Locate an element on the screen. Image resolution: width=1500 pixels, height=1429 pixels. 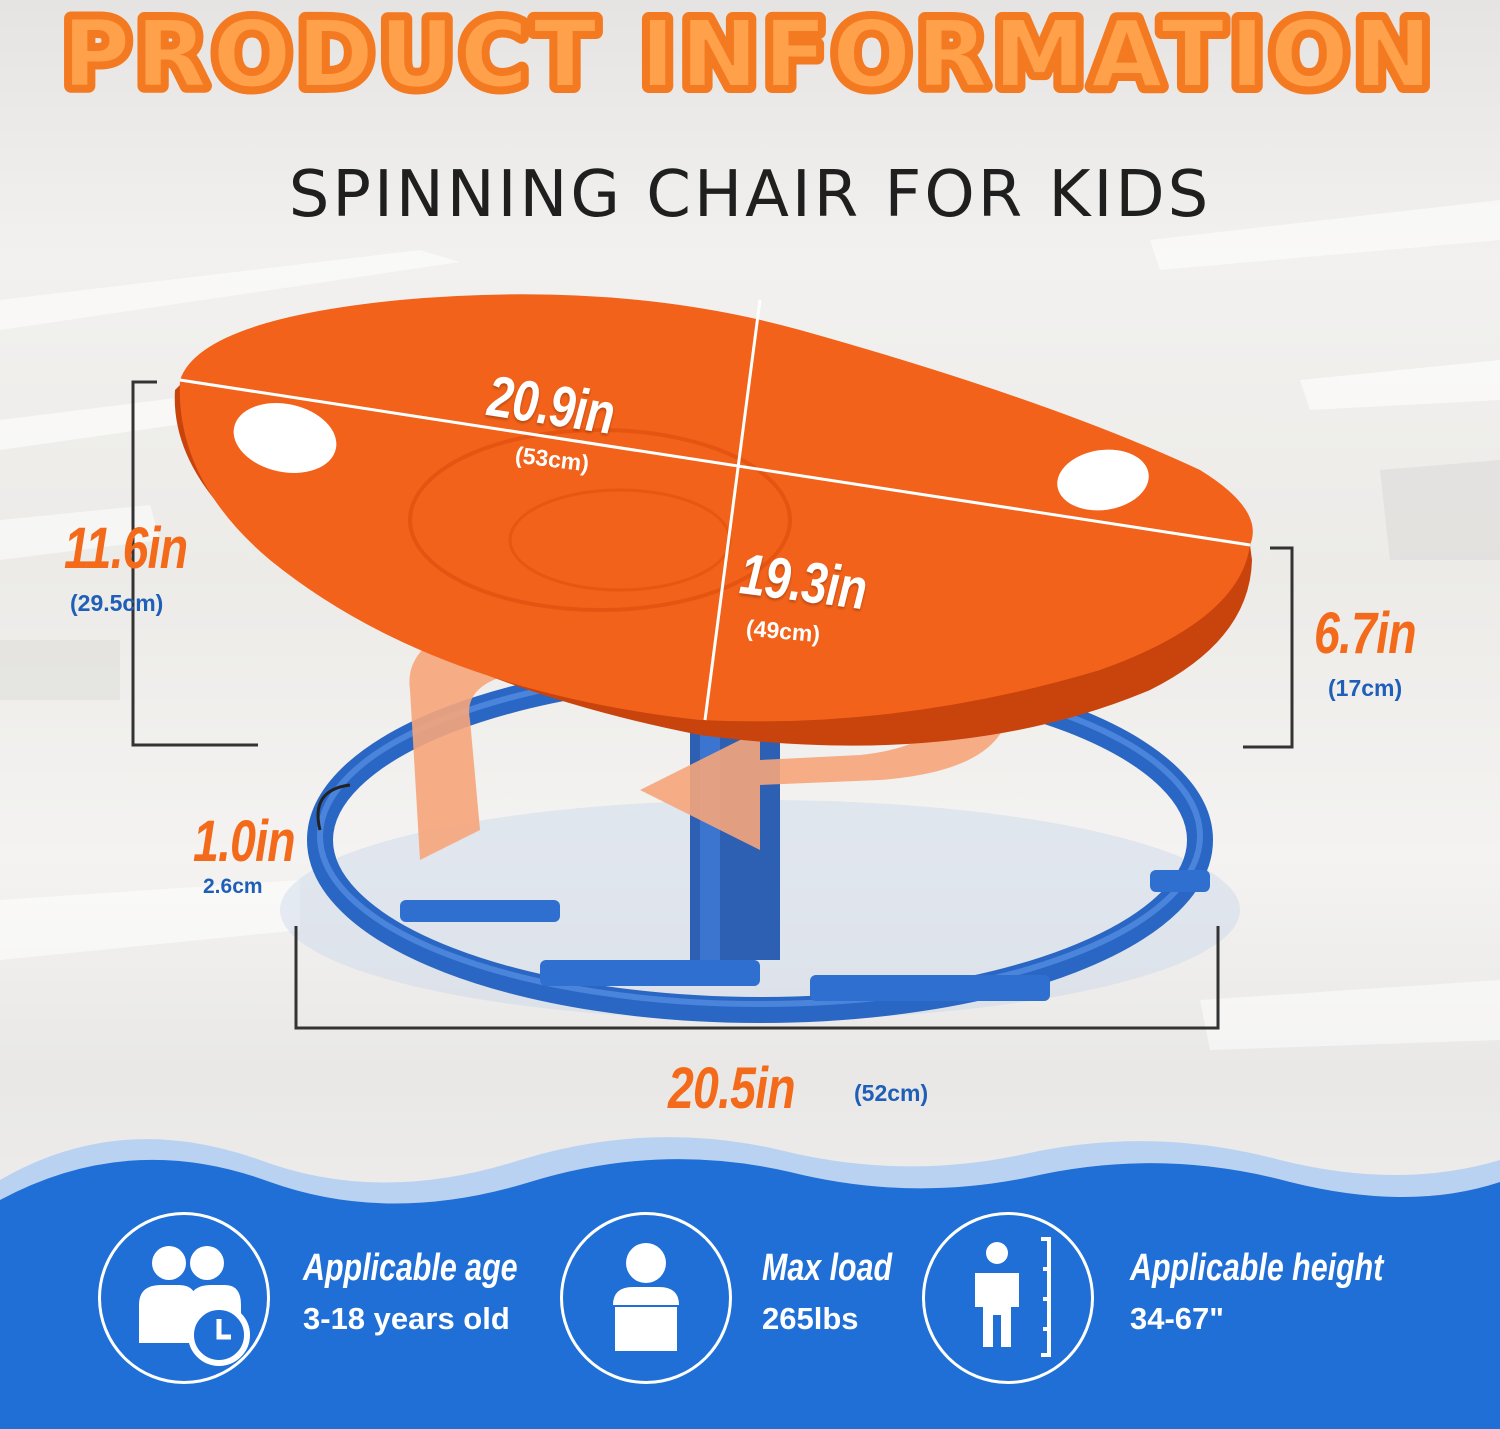
total-height-bracket is located at coordinates (194, 563).